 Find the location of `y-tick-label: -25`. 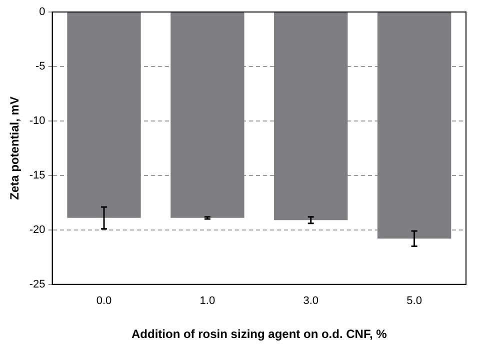

y-tick-label: -25 is located at coordinates (37, 284).